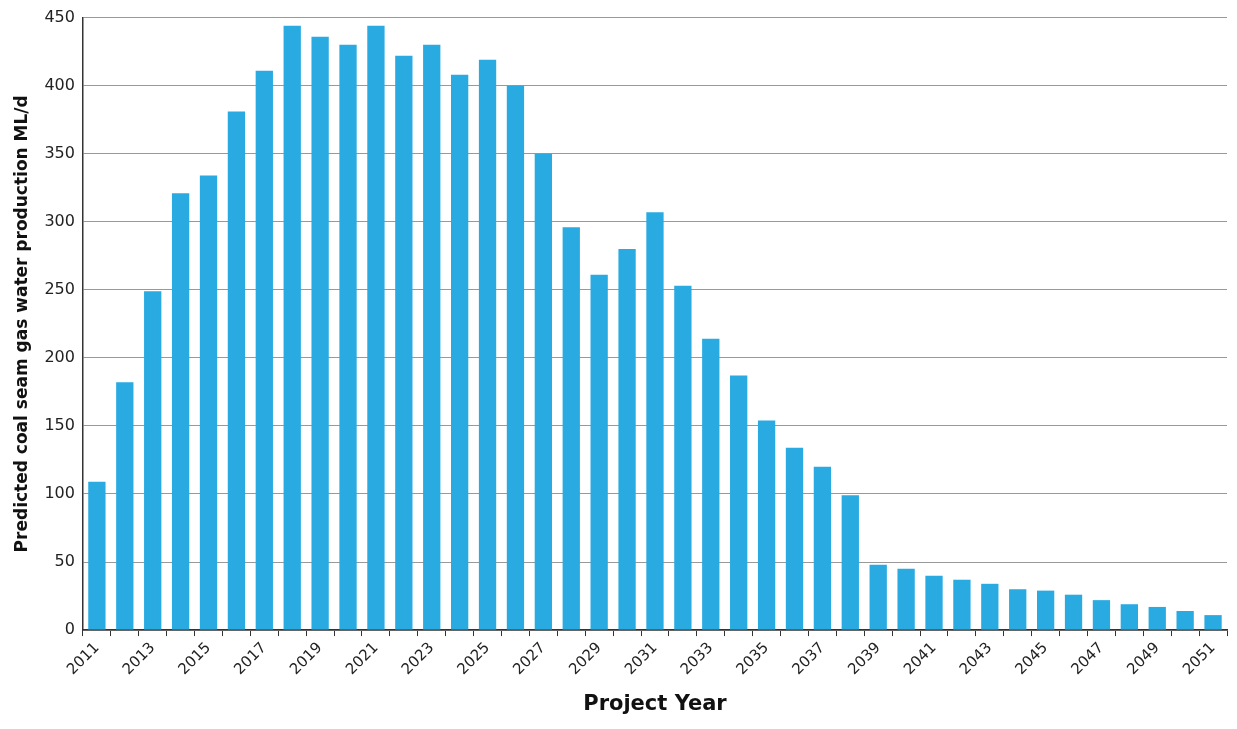  What do you see at coordinates (59, 493) in the screenshot?
I see `y-tick-label: 100` at bounding box center [59, 493].